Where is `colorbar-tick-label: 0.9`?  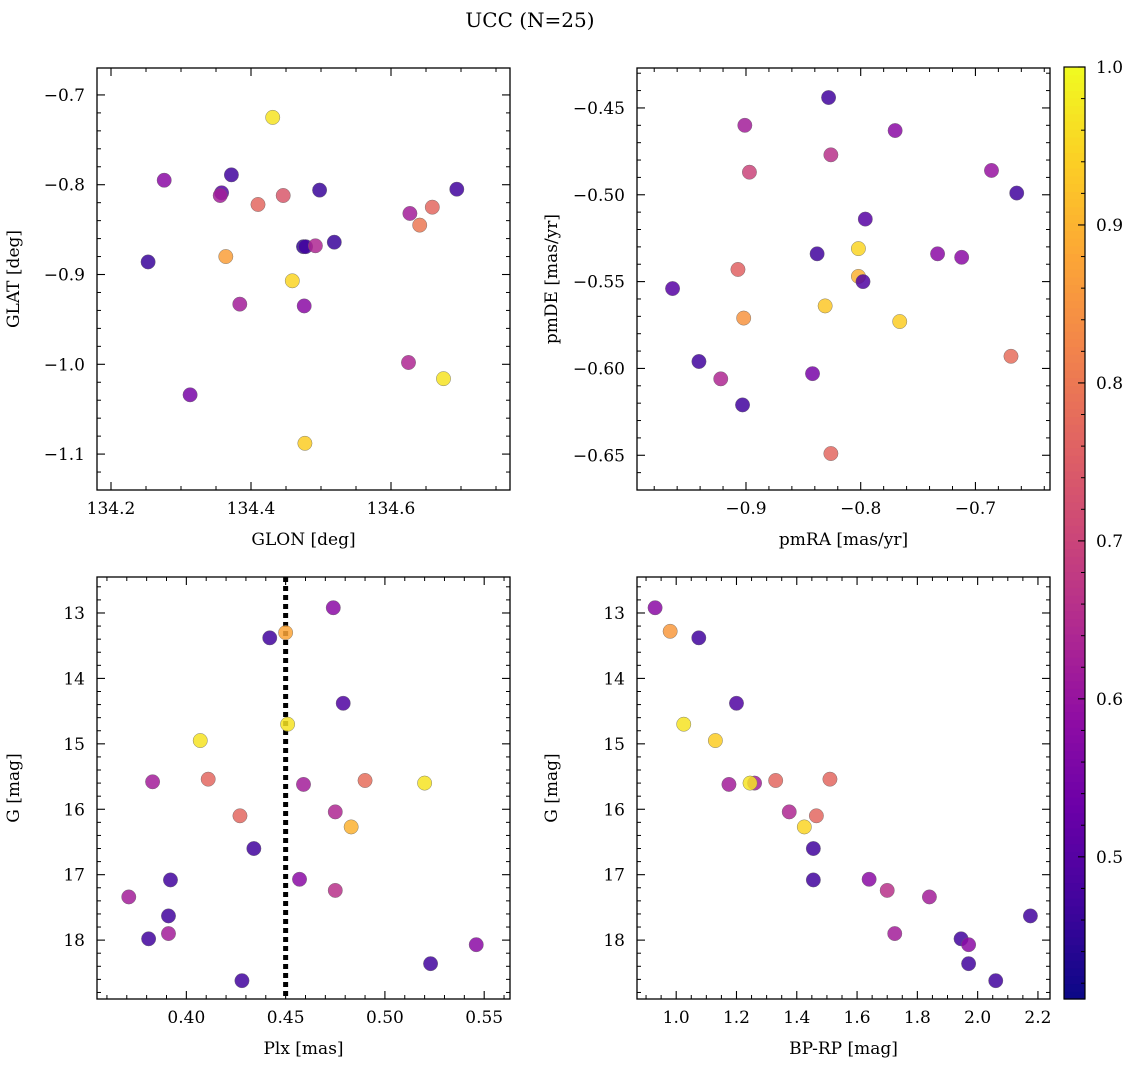
colorbar-tick-label: 0.9 is located at coordinates (1109, 226).